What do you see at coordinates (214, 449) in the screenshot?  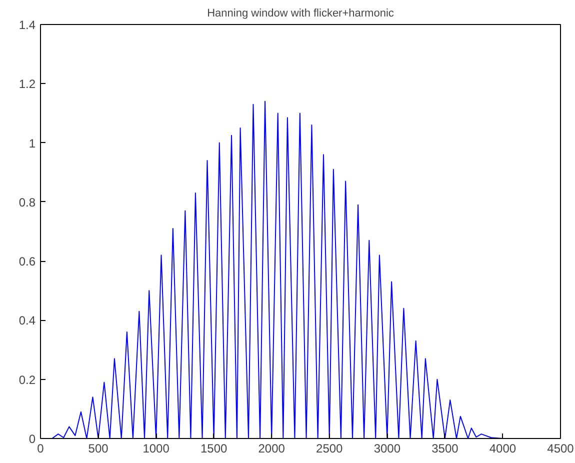 I see `x-tick-label: 1500` at bounding box center [214, 449].